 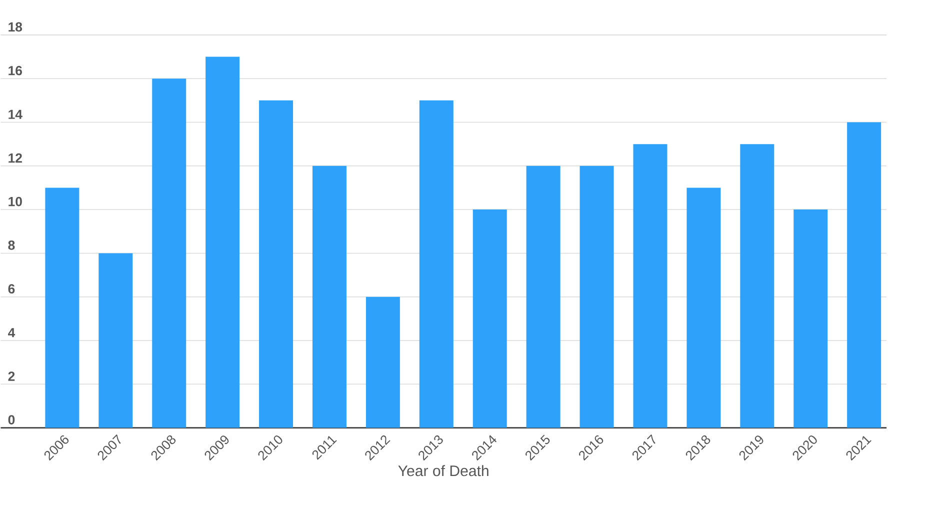 I want to click on y-tick-label: 2, so click(x=11, y=376).